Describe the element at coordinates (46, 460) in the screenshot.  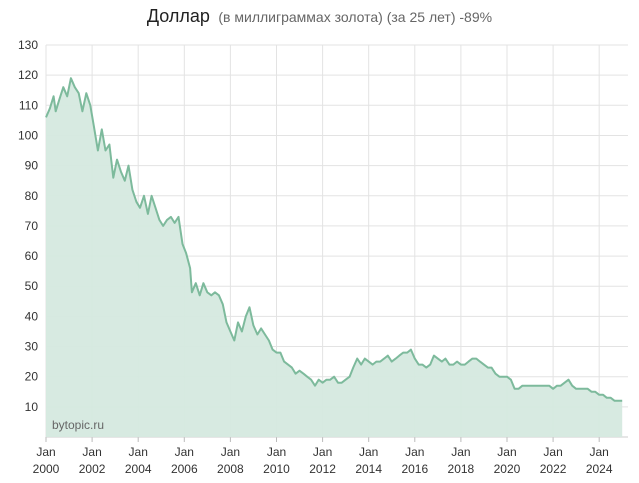
I see `x-tick-label: Jan 2000` at that location.